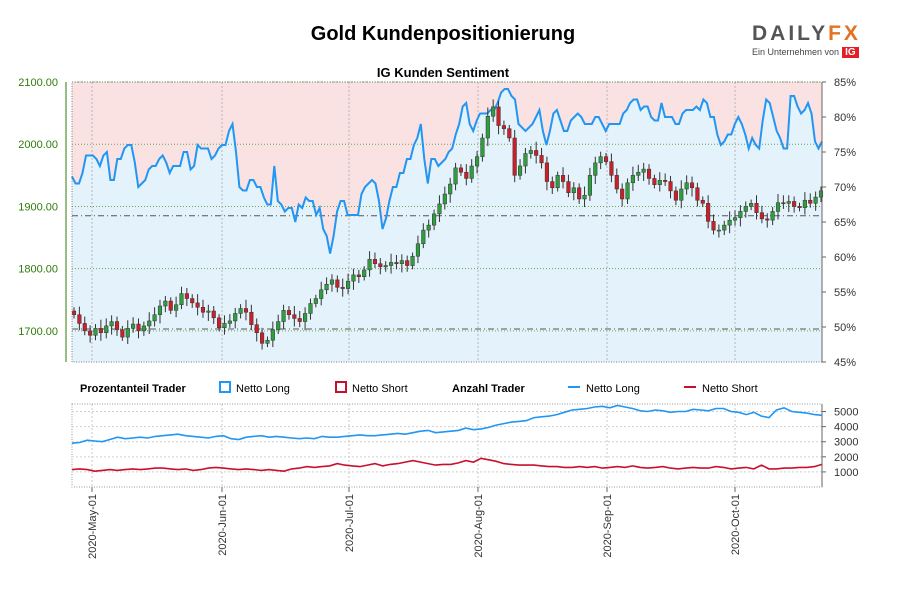  Describe the element at coordinates (608, 526) in the screenshot. I see `x-tick-label: 2020-Sep-01` at that location.